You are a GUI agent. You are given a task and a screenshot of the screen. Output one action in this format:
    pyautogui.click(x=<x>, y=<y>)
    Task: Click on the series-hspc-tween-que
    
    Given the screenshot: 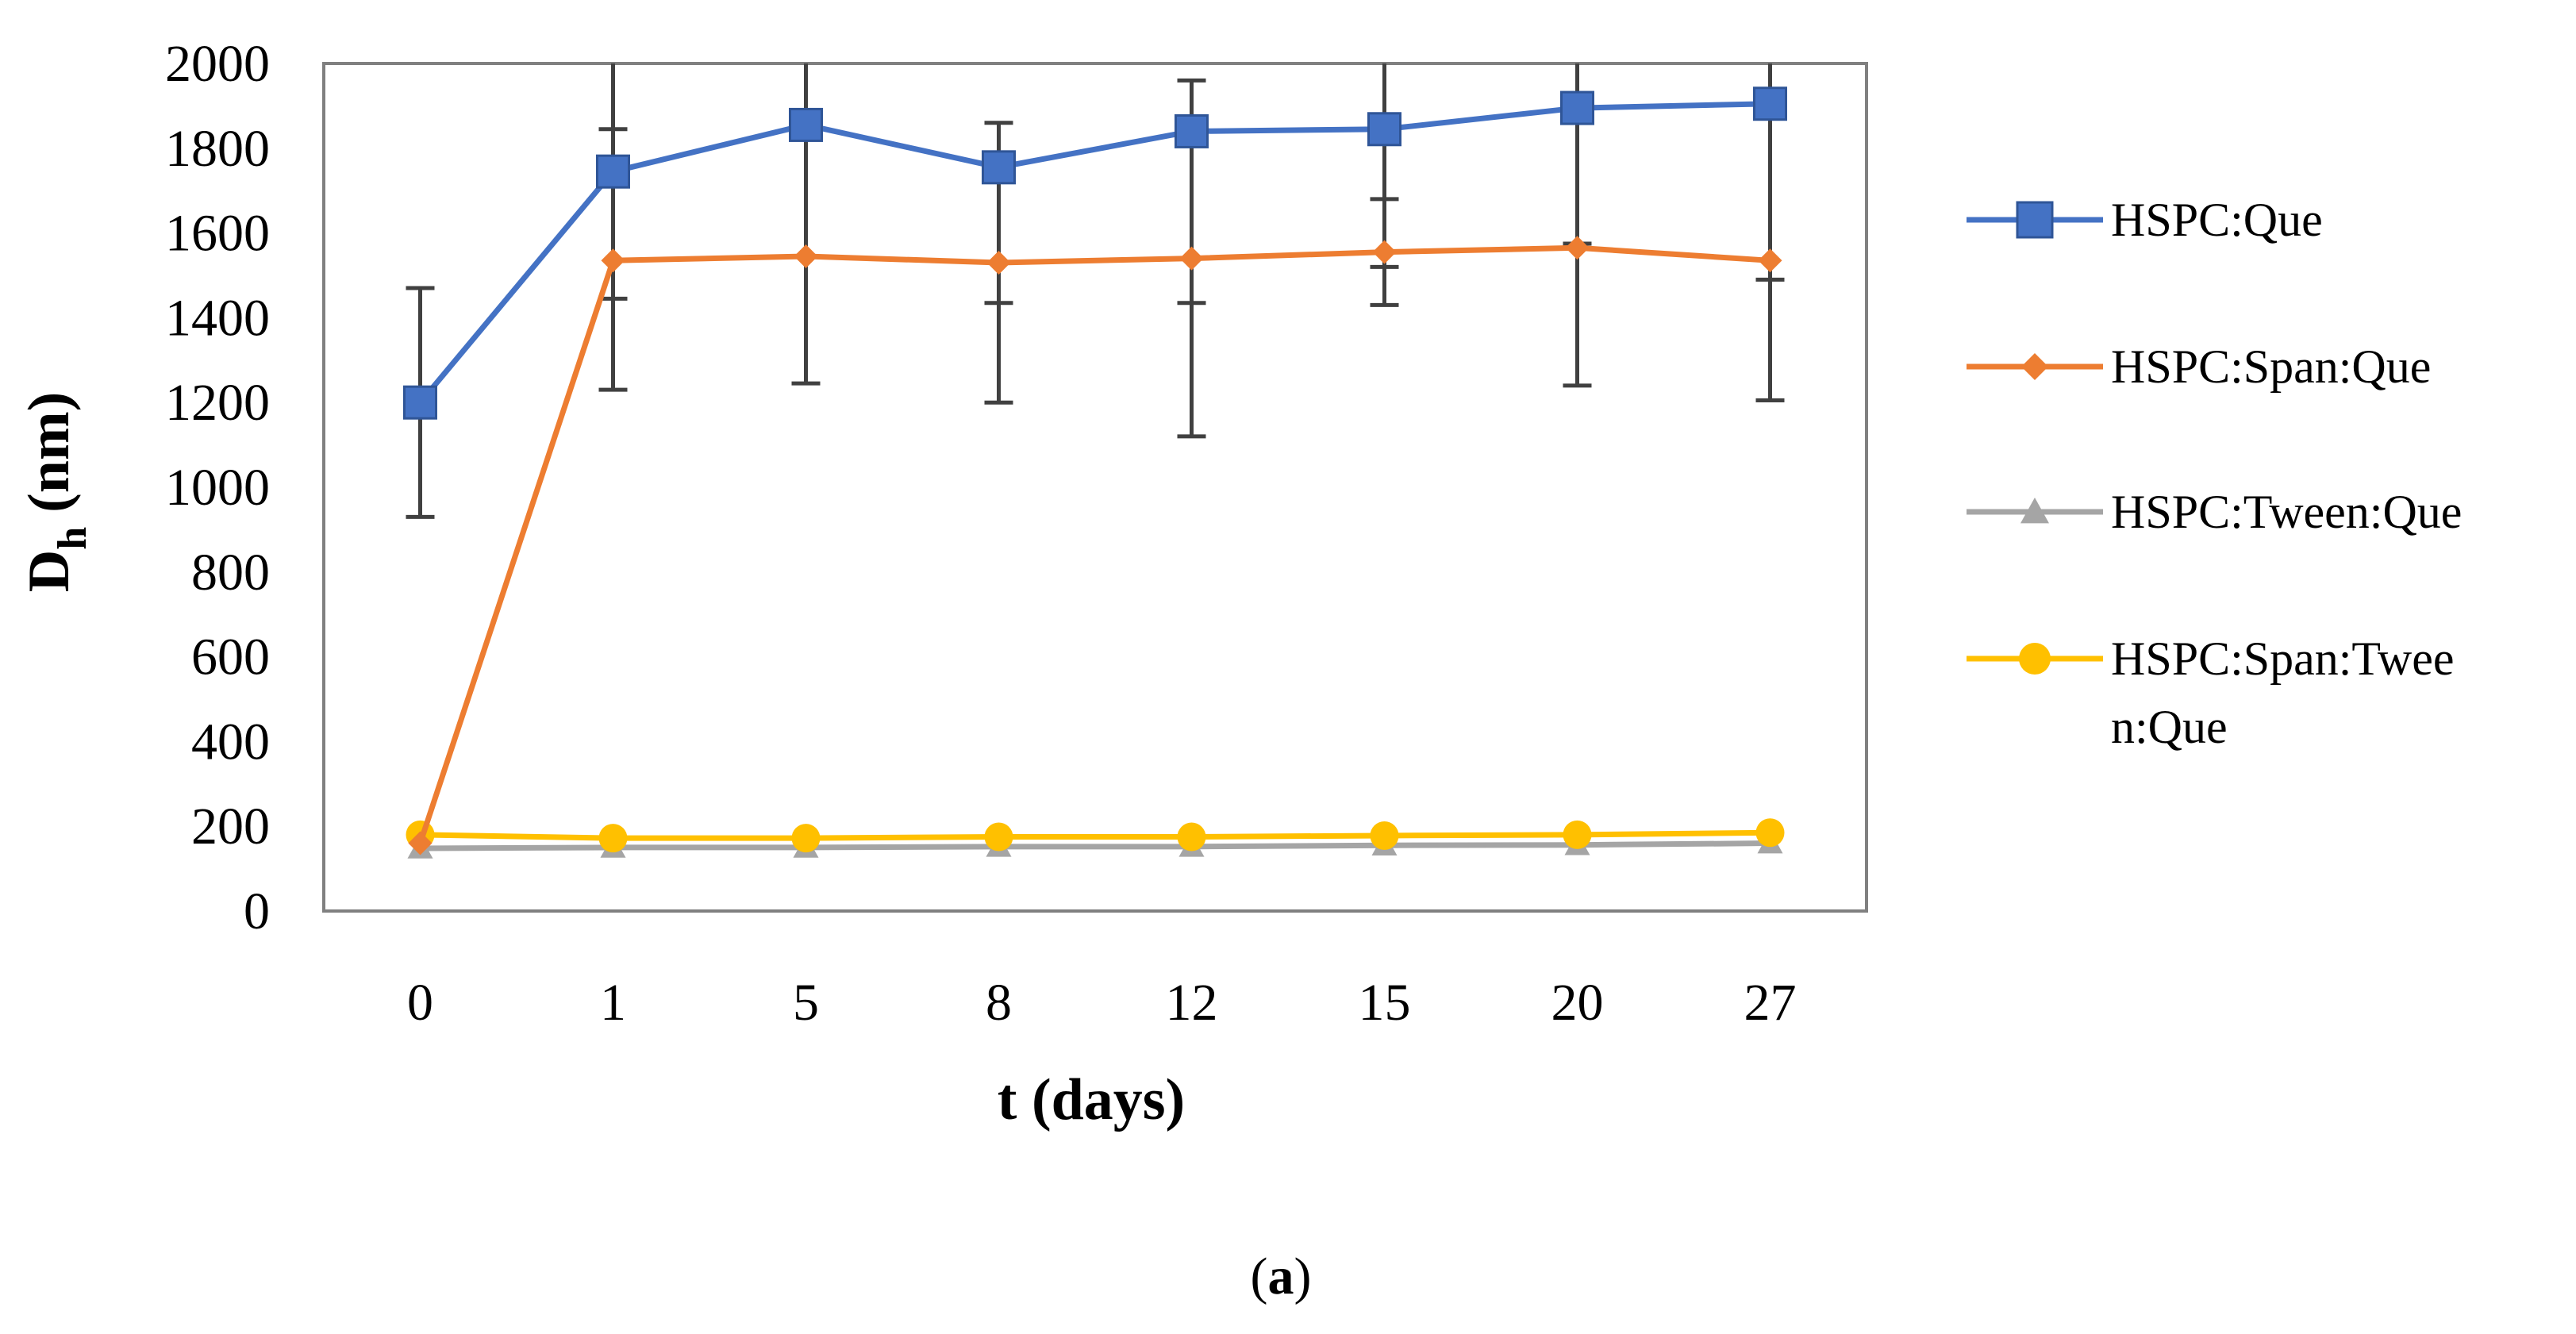 What is the action you would take?
    pyautogui.click(x=1095, y=844)
    